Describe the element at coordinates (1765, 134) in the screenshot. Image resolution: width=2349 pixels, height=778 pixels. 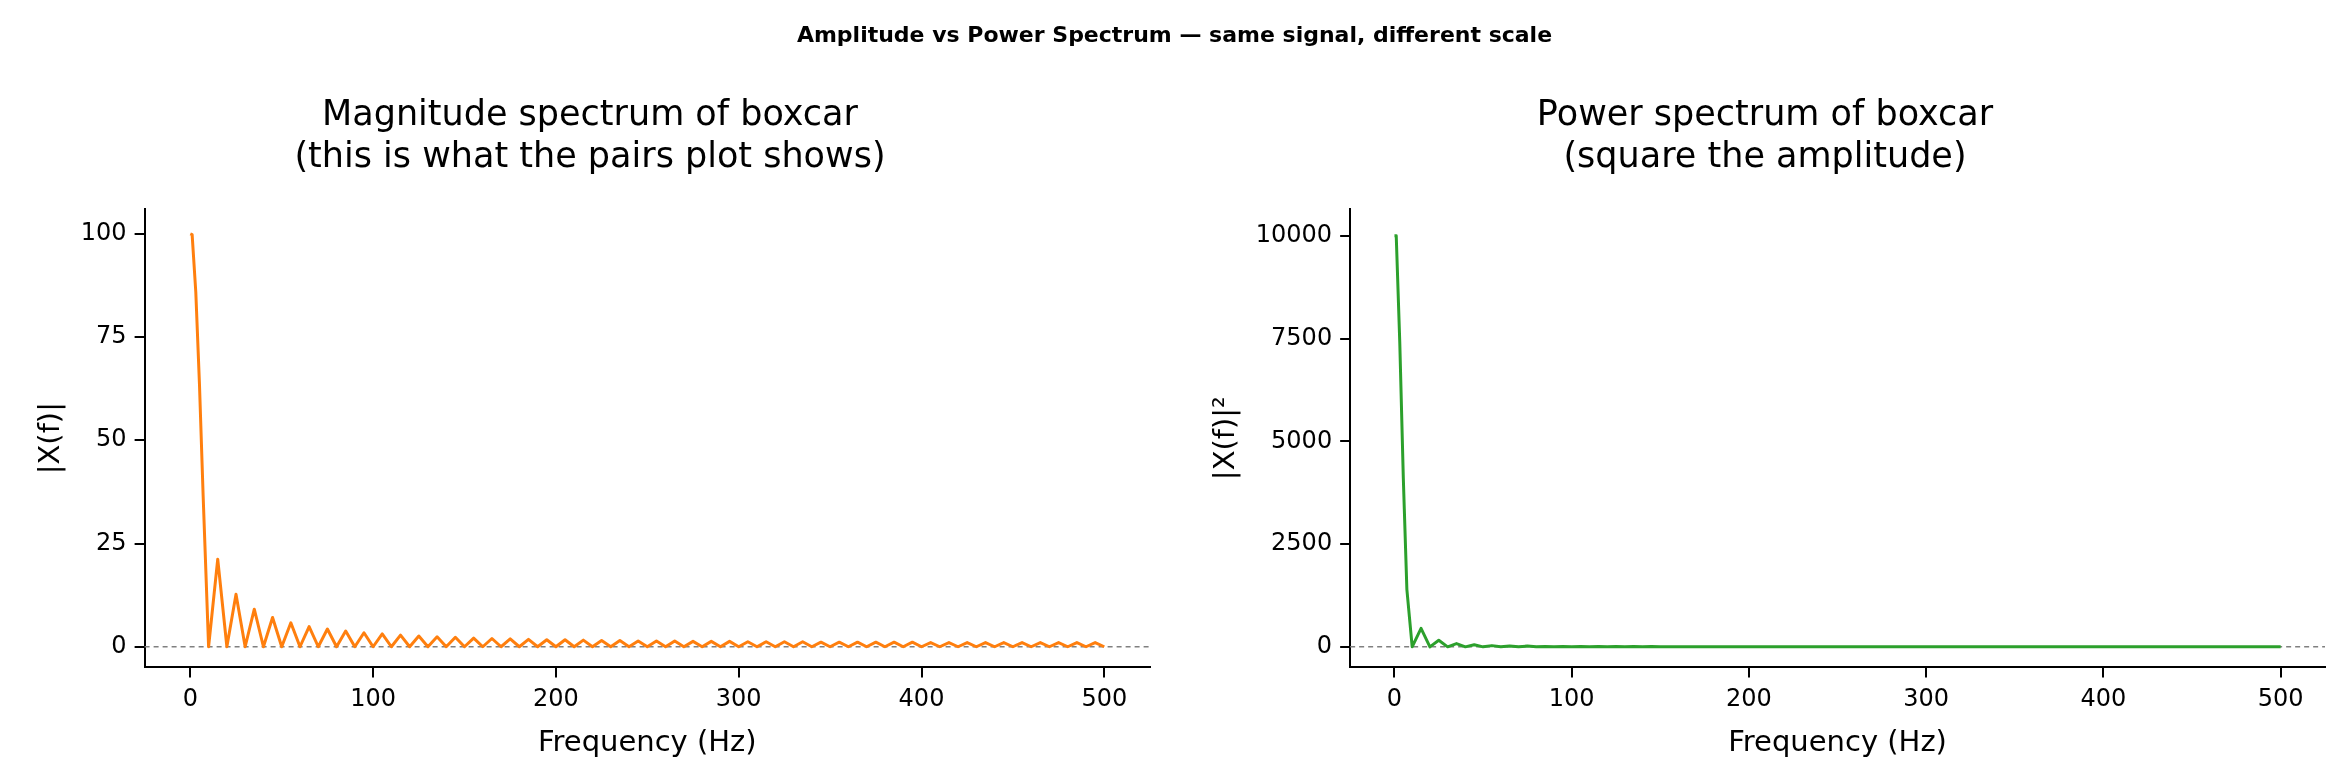
I see `chart-title: Power spectrum of boxcar (square the amplitude)` at that location.